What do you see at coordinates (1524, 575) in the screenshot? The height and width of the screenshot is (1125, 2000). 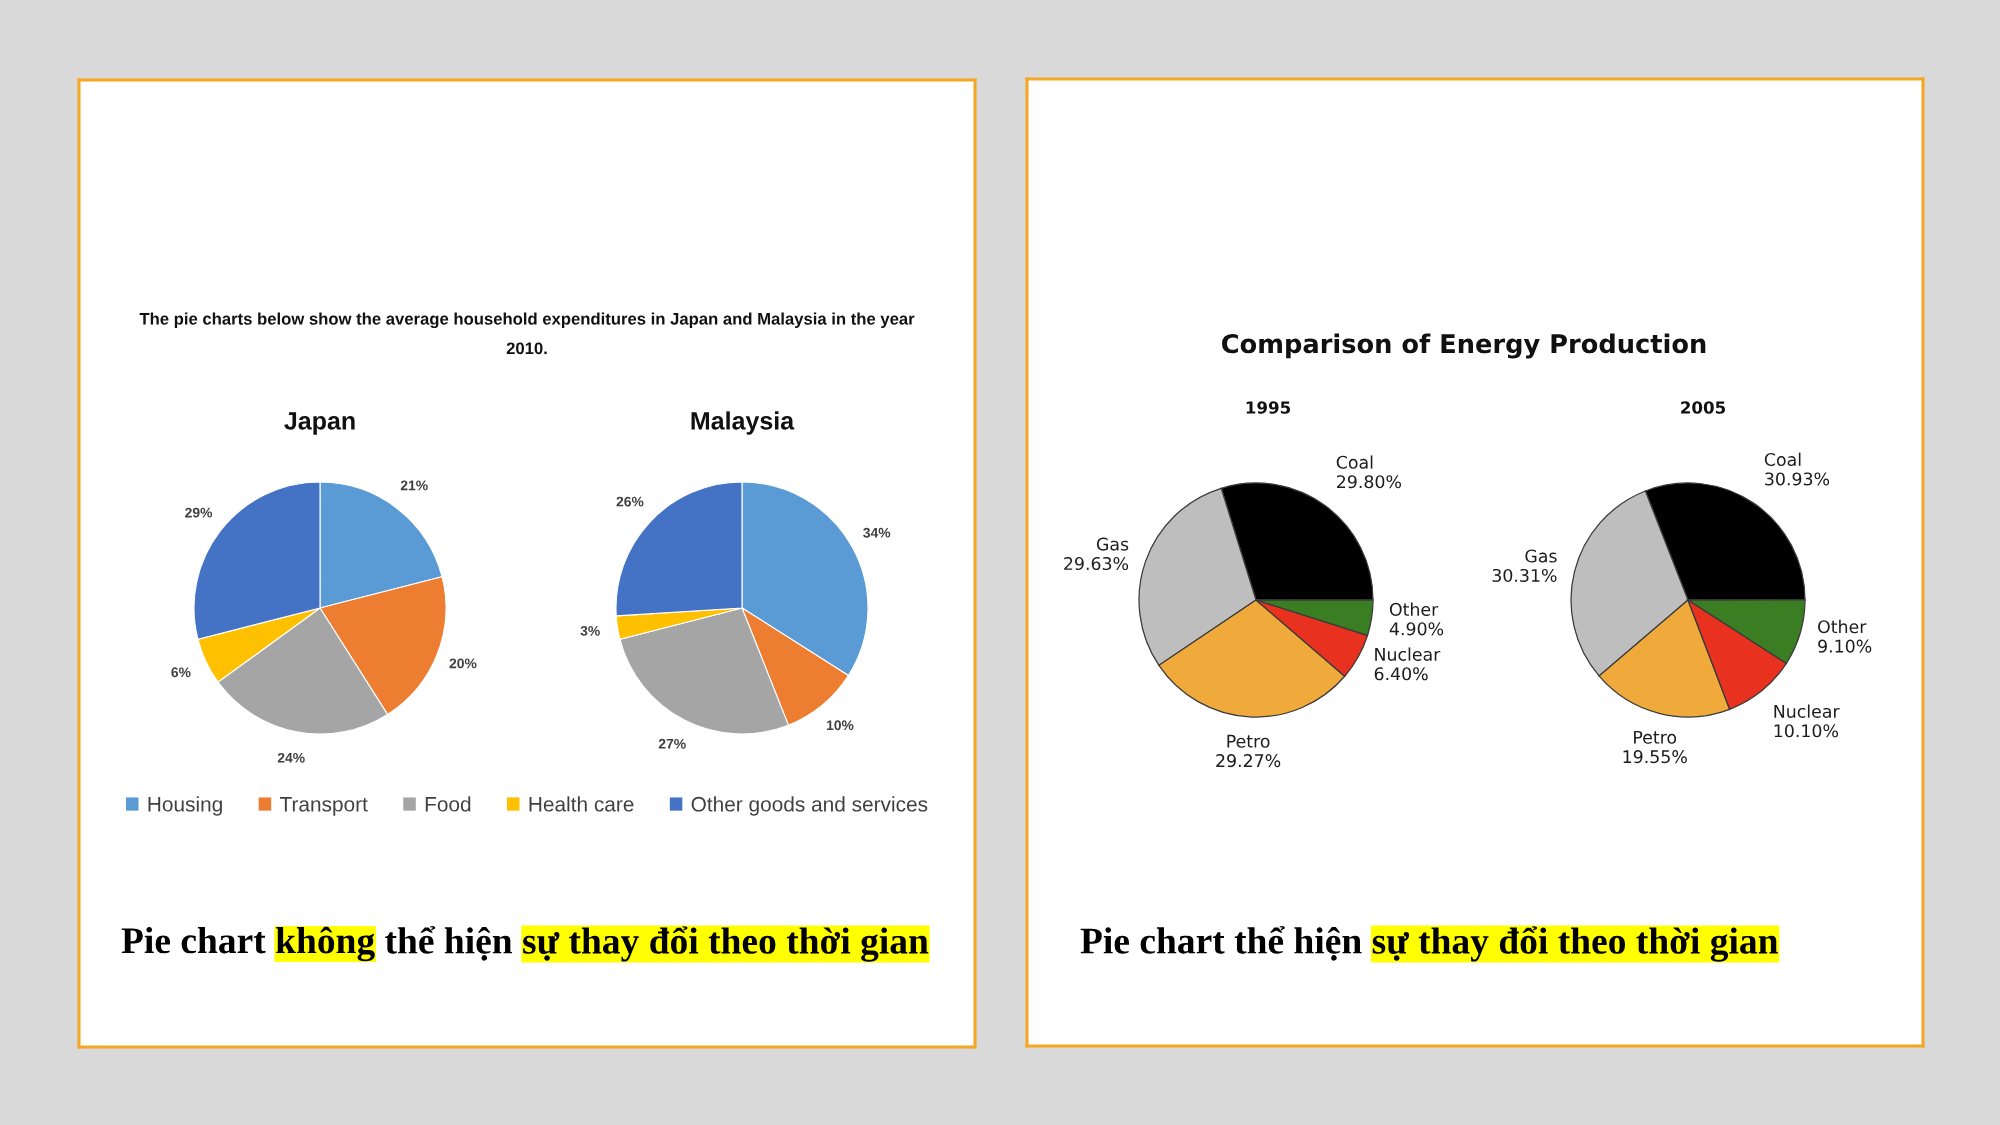 I see `data-label: 30.31%` at bounding box center [1524, 575].